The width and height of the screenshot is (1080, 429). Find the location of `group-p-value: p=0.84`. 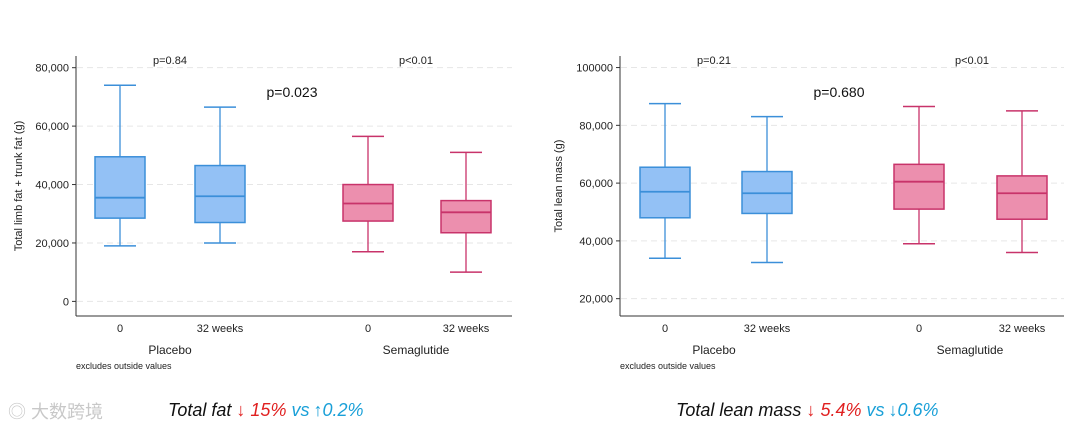

group-p-value: p=0.84 is located at coordinates (170, 61).